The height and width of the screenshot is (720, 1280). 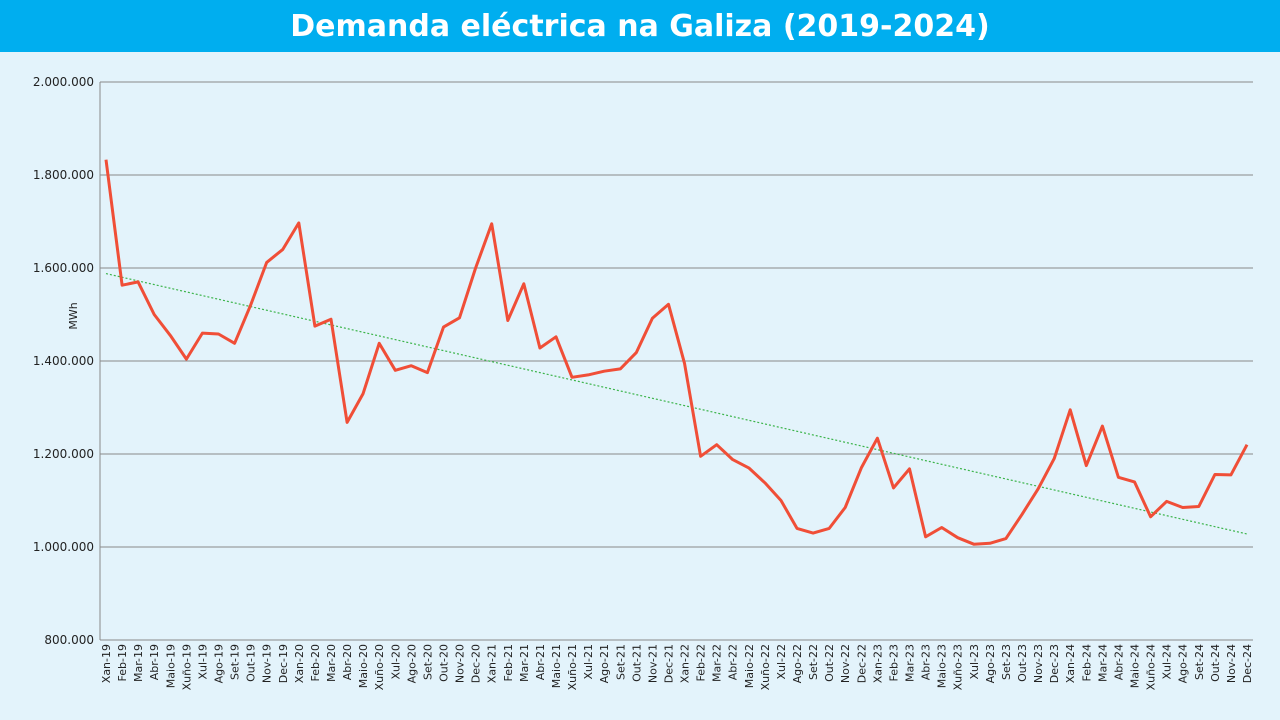 I want to click on x-tick-label: Ago-21, so click(x=604, y=663).